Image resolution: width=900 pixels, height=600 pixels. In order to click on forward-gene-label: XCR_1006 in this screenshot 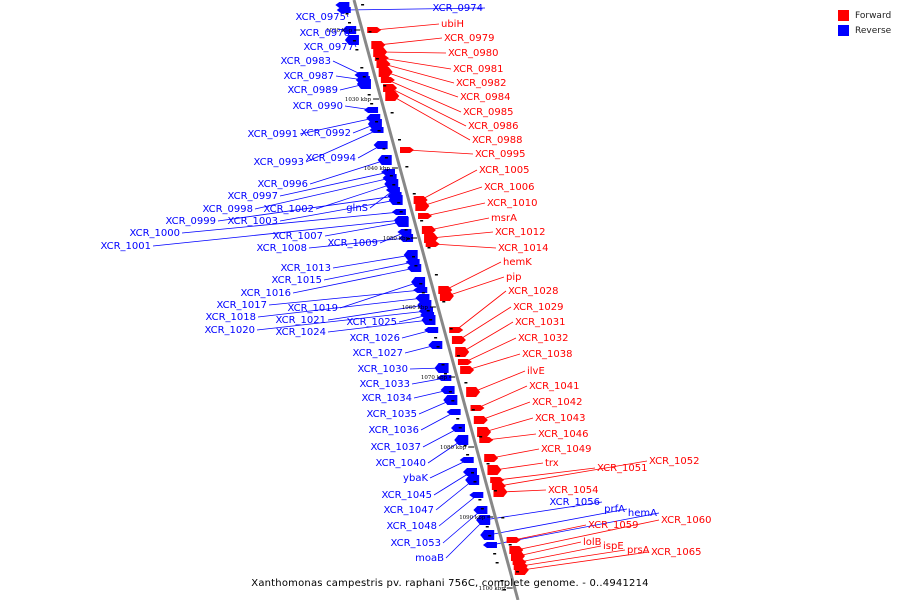, I will do `click(509, 187)`.